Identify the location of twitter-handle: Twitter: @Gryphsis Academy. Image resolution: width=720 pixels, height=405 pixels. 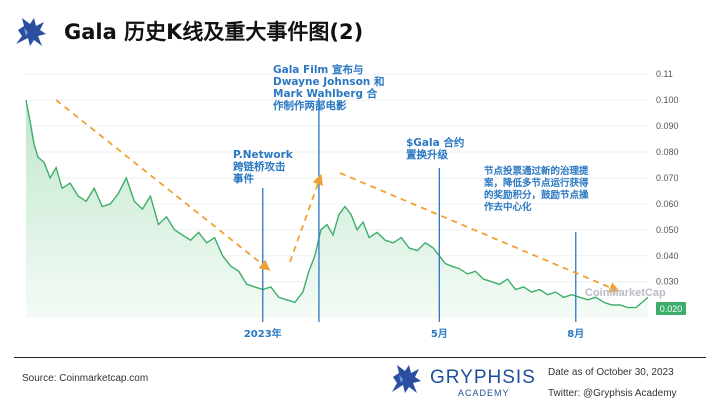
(612, 393).